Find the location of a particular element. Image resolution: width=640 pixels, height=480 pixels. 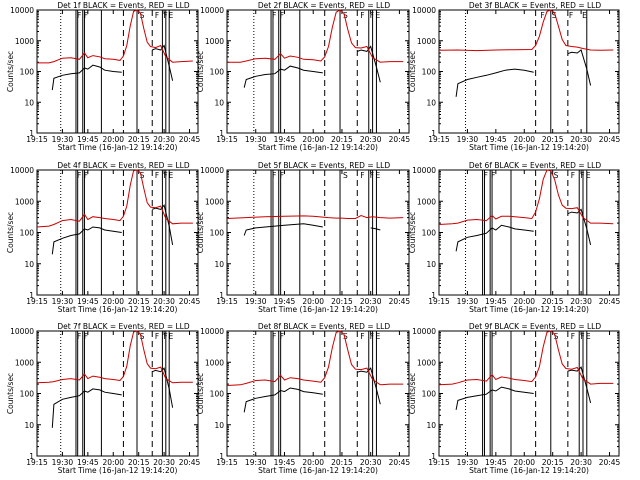

chart-title: Det 3f BLACK = Events, RED = LLD is located at coordinates (535, 5).